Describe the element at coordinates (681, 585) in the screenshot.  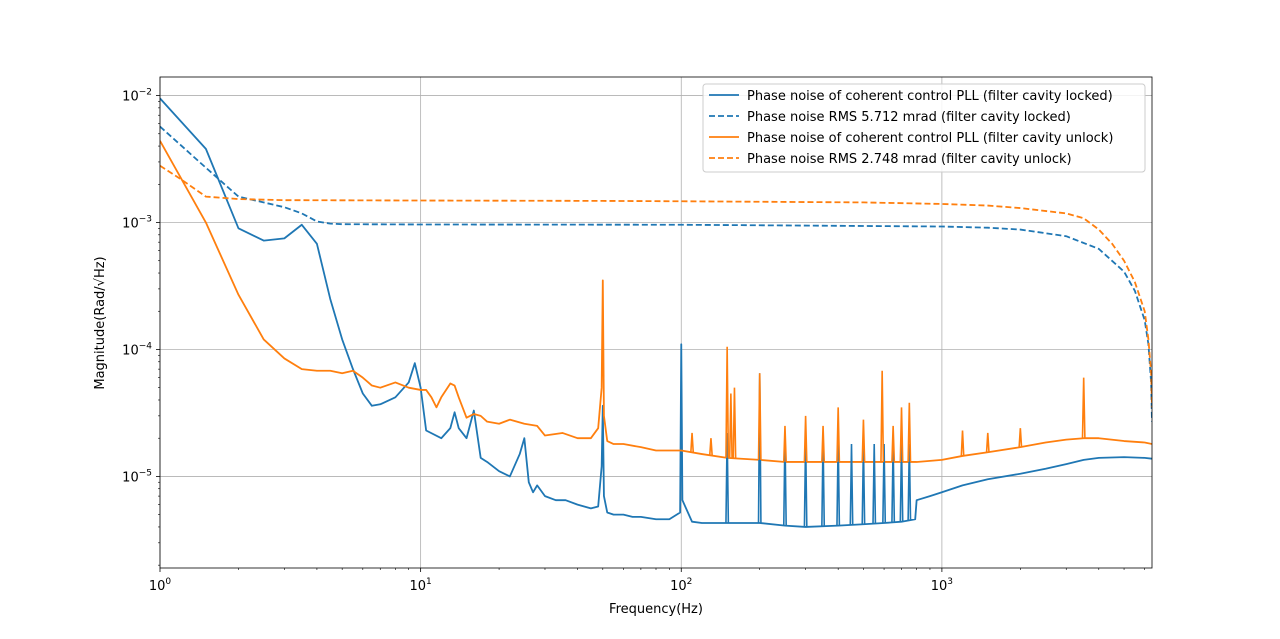
I see `x-tick-label: 10²` at that location.